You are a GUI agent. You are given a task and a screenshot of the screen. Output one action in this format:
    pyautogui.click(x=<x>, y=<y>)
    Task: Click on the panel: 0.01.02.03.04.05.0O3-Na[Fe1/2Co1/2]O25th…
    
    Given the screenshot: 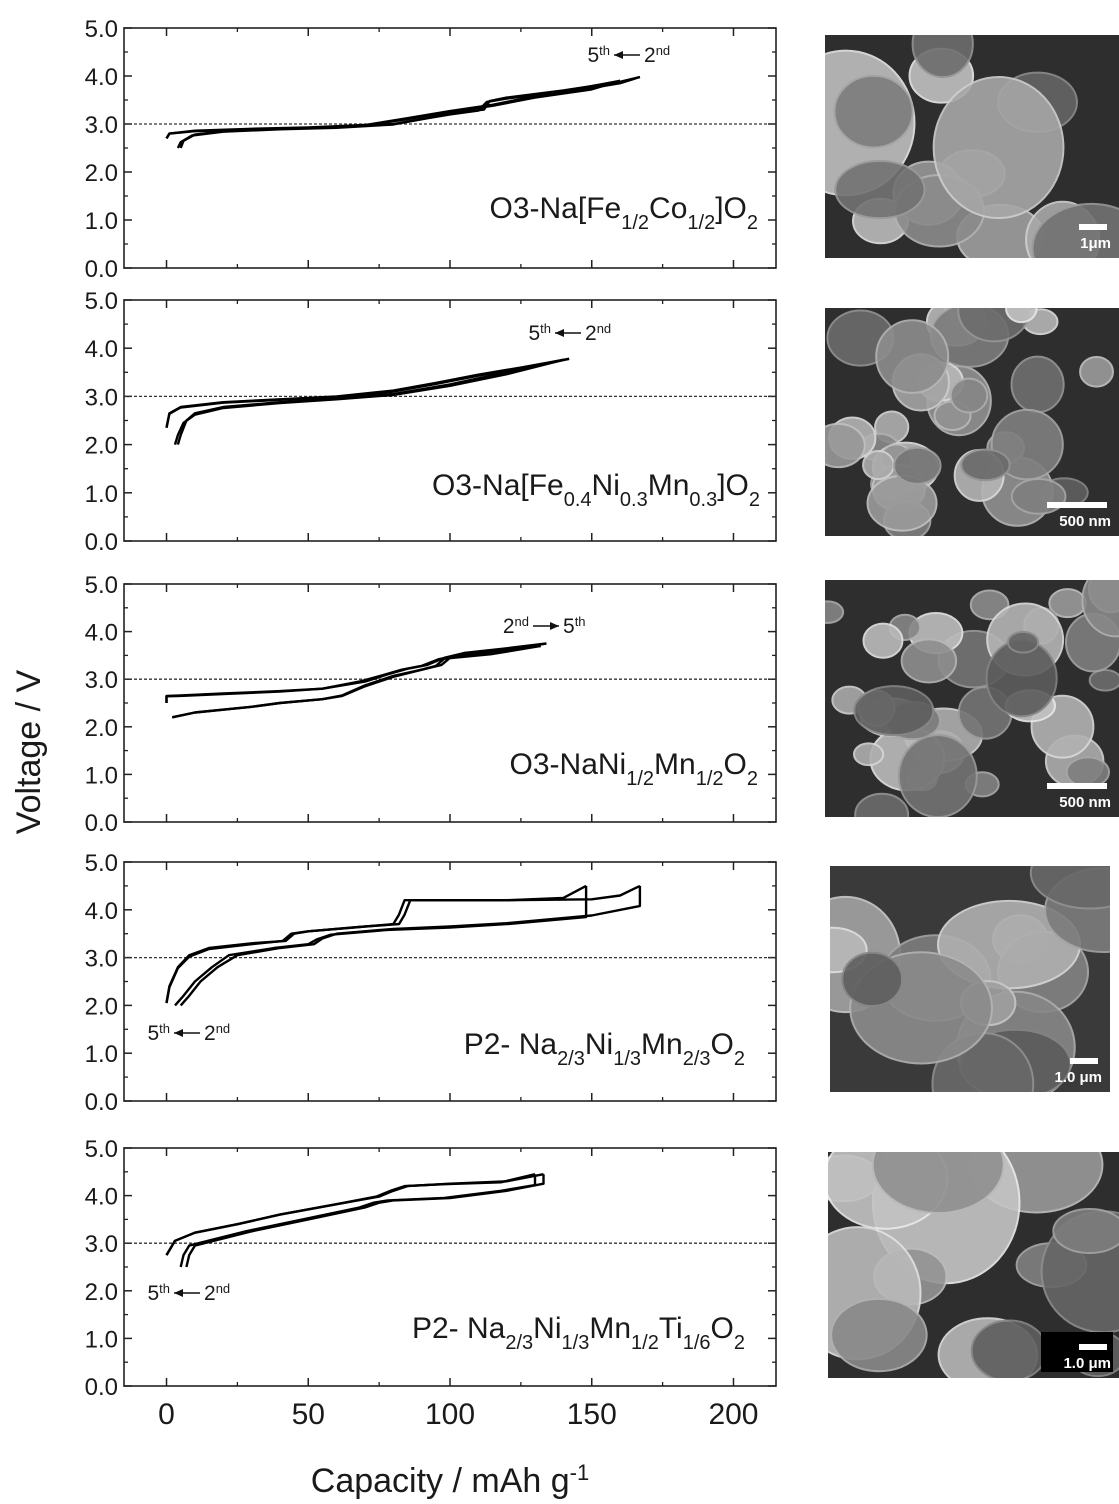 What is the action you would take?
    pyautogui.click(x=431, y=149)
    